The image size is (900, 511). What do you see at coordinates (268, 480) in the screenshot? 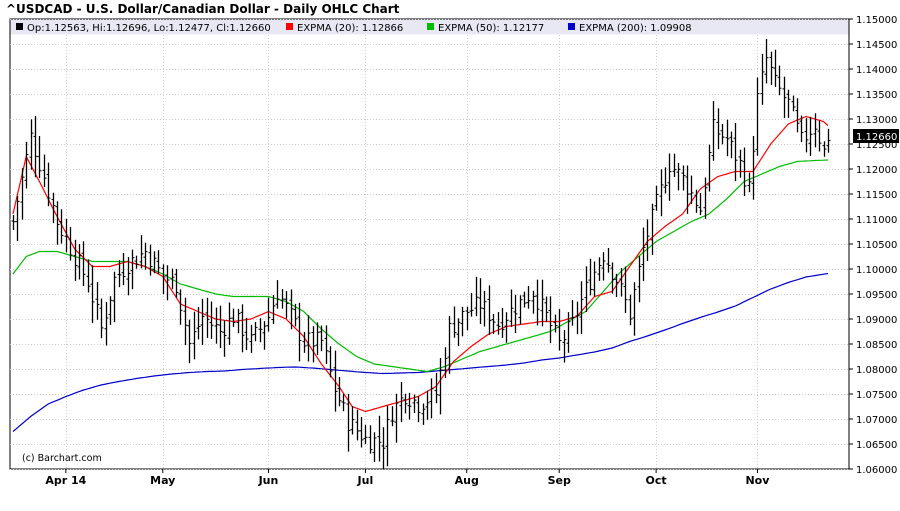
I see `x-tick-label: Jun` at bounding box center [268, 480].